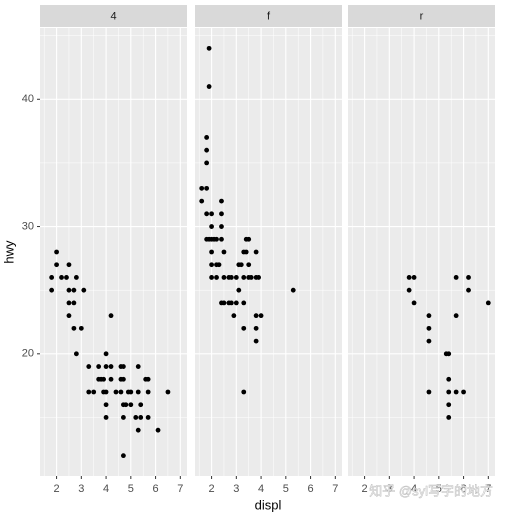 The width and height of the screenshot is (507, 517). I want to click on strip-label: r, so click(422, 16).